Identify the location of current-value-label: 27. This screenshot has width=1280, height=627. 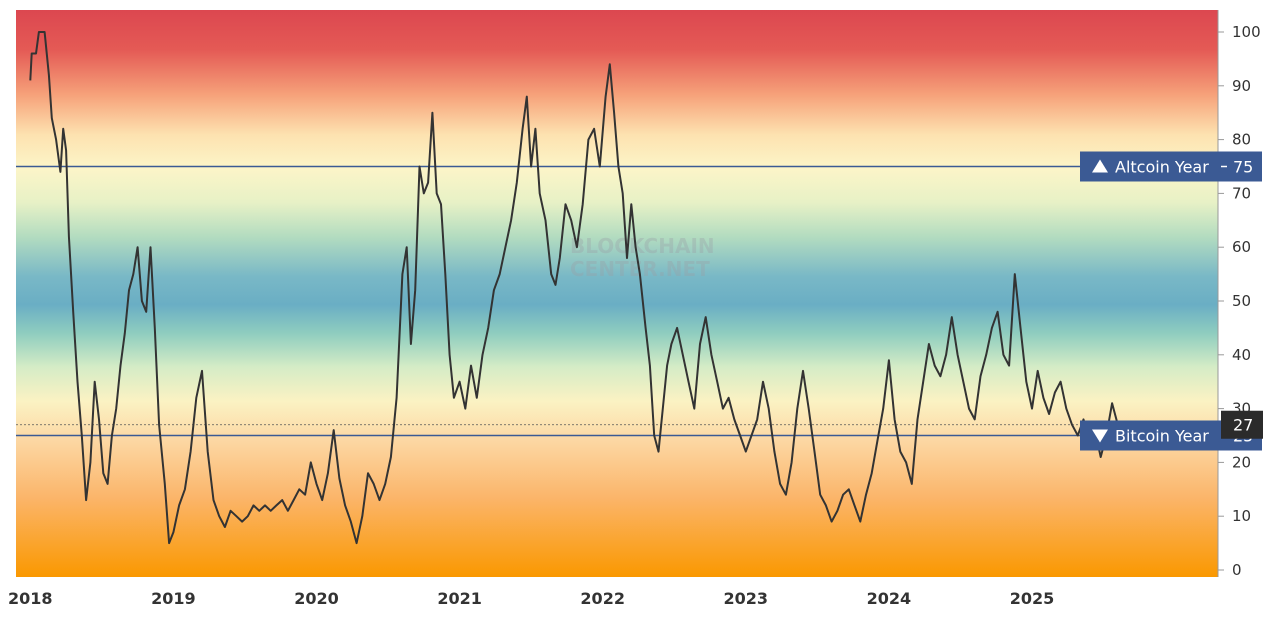
(1243, 425).